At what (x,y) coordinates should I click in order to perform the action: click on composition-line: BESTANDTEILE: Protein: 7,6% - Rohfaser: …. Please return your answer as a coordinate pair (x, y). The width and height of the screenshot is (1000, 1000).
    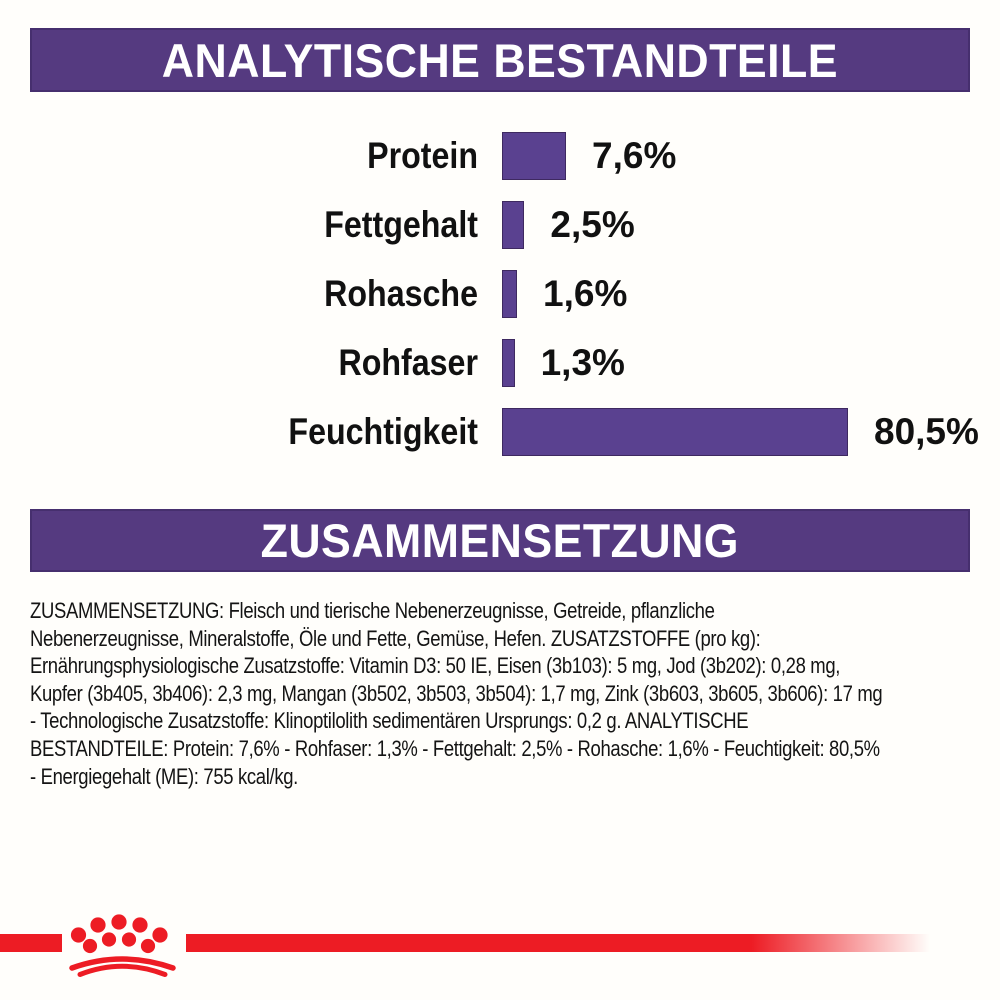
    Looking at the image, I should click on (455, 748).